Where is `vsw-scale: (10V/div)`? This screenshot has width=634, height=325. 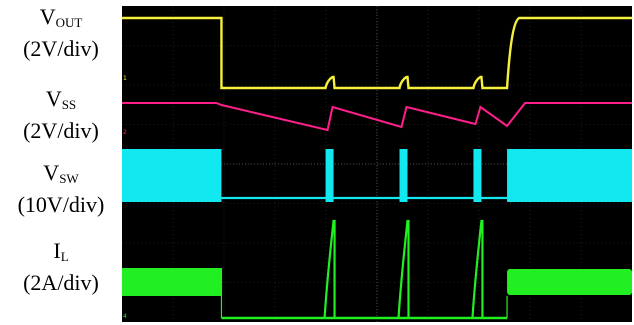 vsw-scale: (10V/div) is located at coordinates (61, 204).